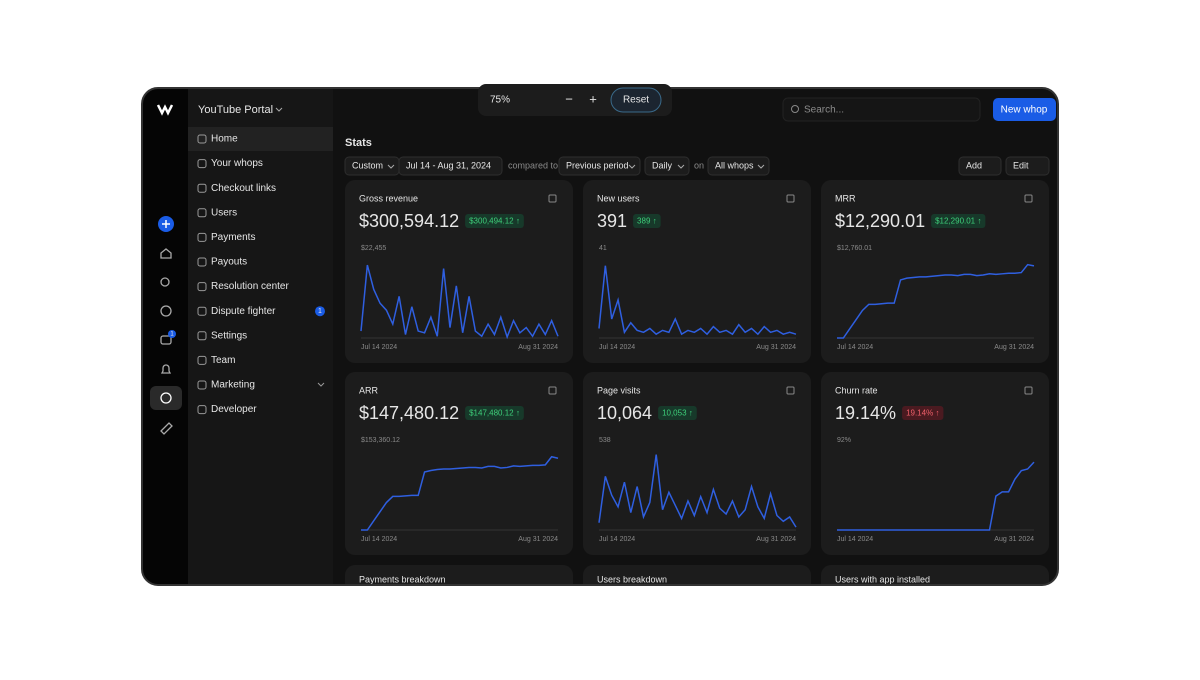 The image size is (1200, 680). What do you see at coordinates (166, 369) in the screenshot?
I see `bell-icon` at bounding box center [166, 369].